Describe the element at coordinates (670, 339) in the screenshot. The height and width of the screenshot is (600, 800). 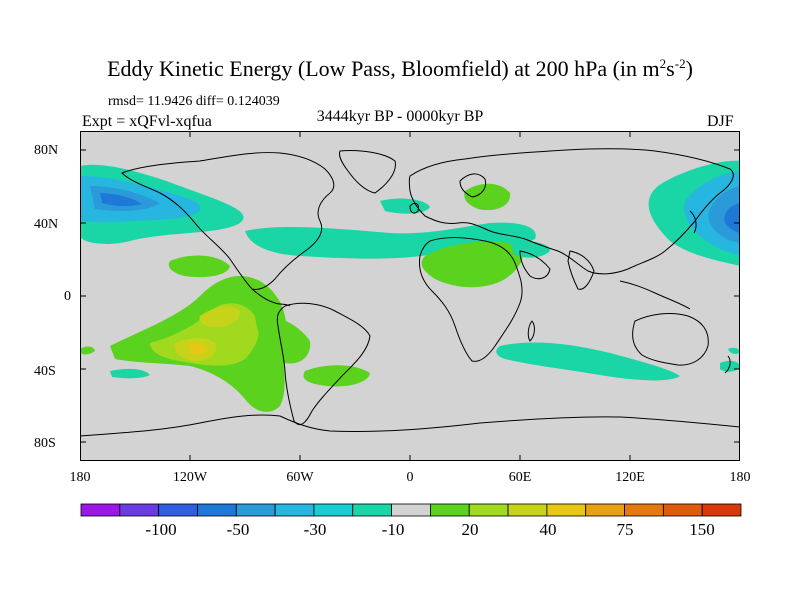
I see `coast-australia` at that location.